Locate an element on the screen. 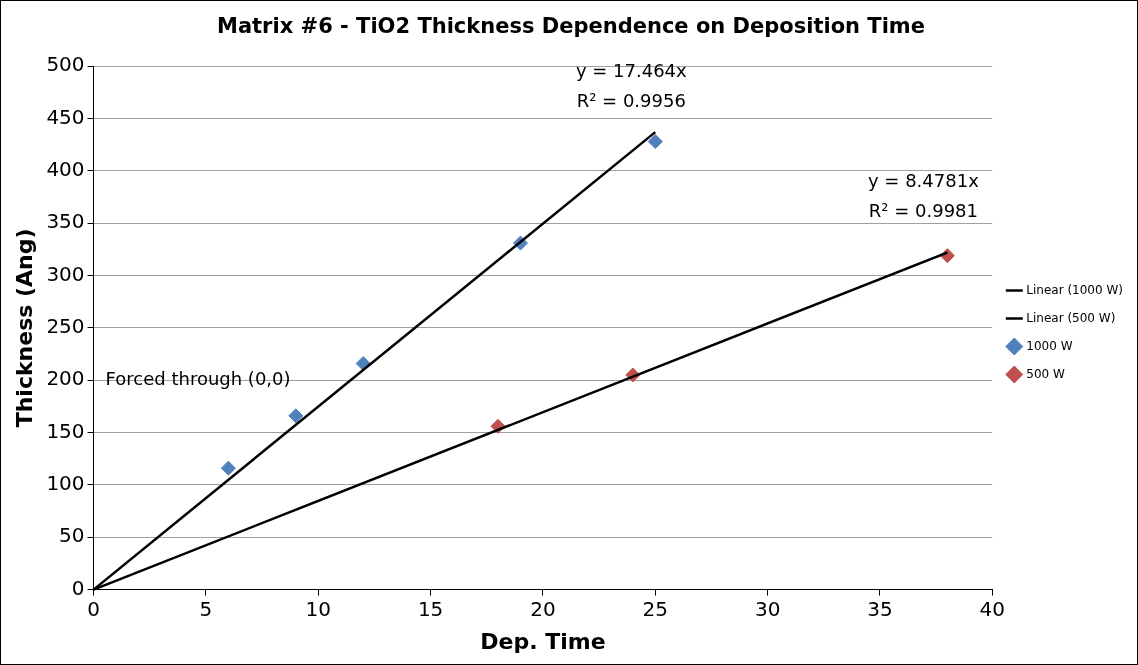 The height and width of the screenshot is (665, 1138). y-tick-label: 500 is located at coordinates (65, 64).